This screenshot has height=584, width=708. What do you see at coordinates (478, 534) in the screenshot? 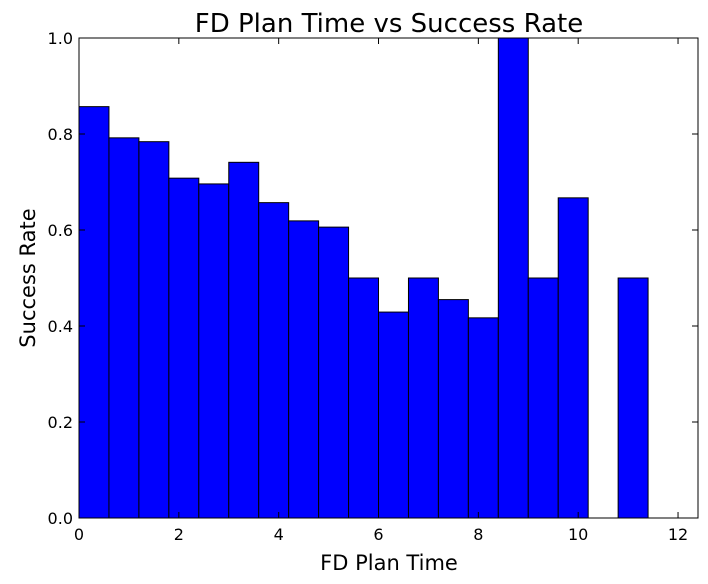
I see `x-tick-label: 8` at bounding box center [478, 534].